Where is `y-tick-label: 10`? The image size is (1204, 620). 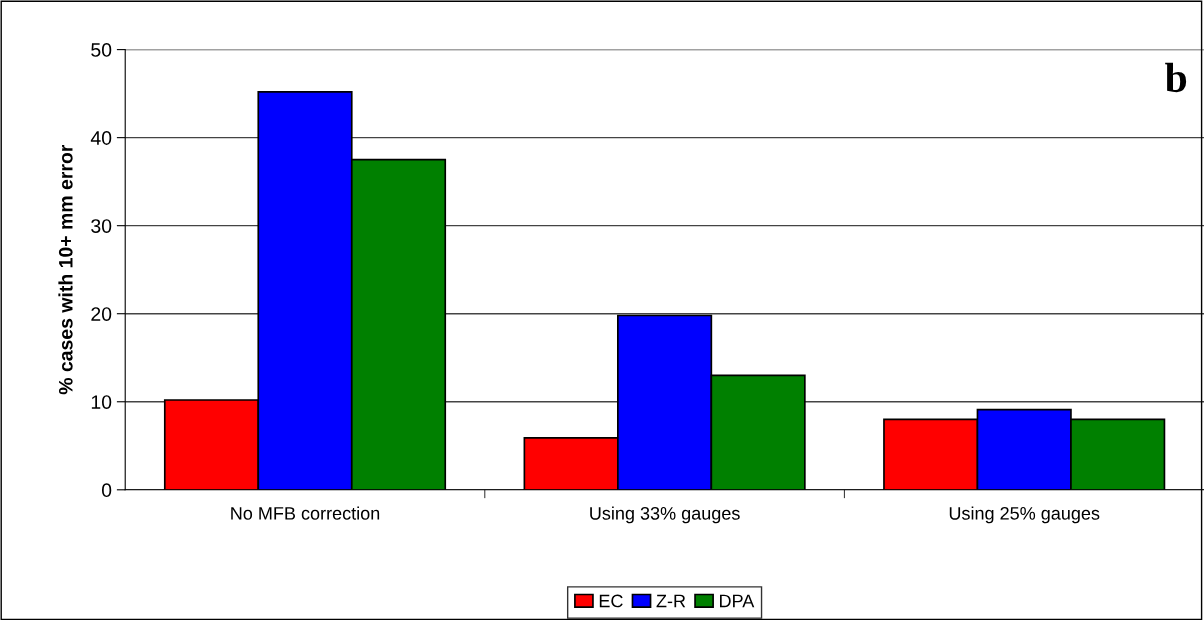 y-tick-label: 10 is located at coordinates (101, 402).